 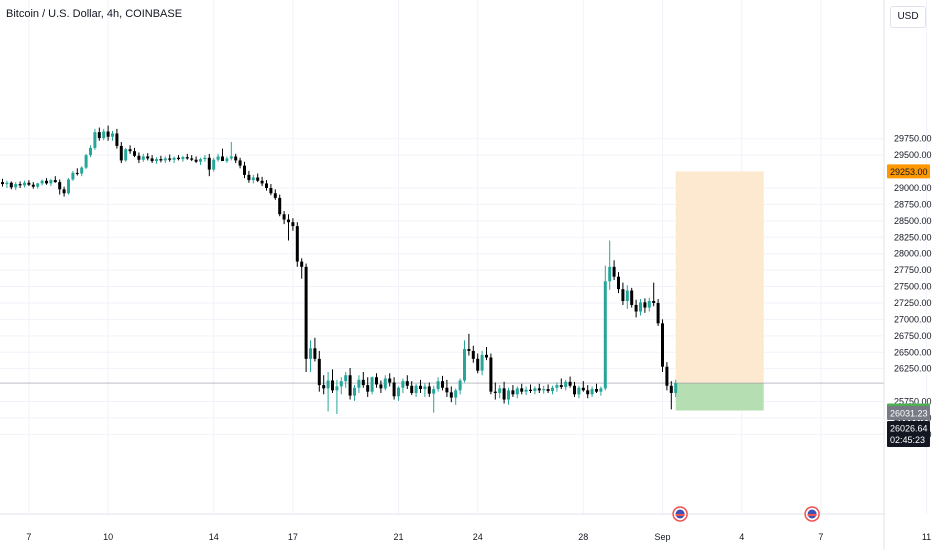 What do you see at coordinates (719, 397) in the screenshot?
I see `stop-zone` at bounding box center [719, 397].